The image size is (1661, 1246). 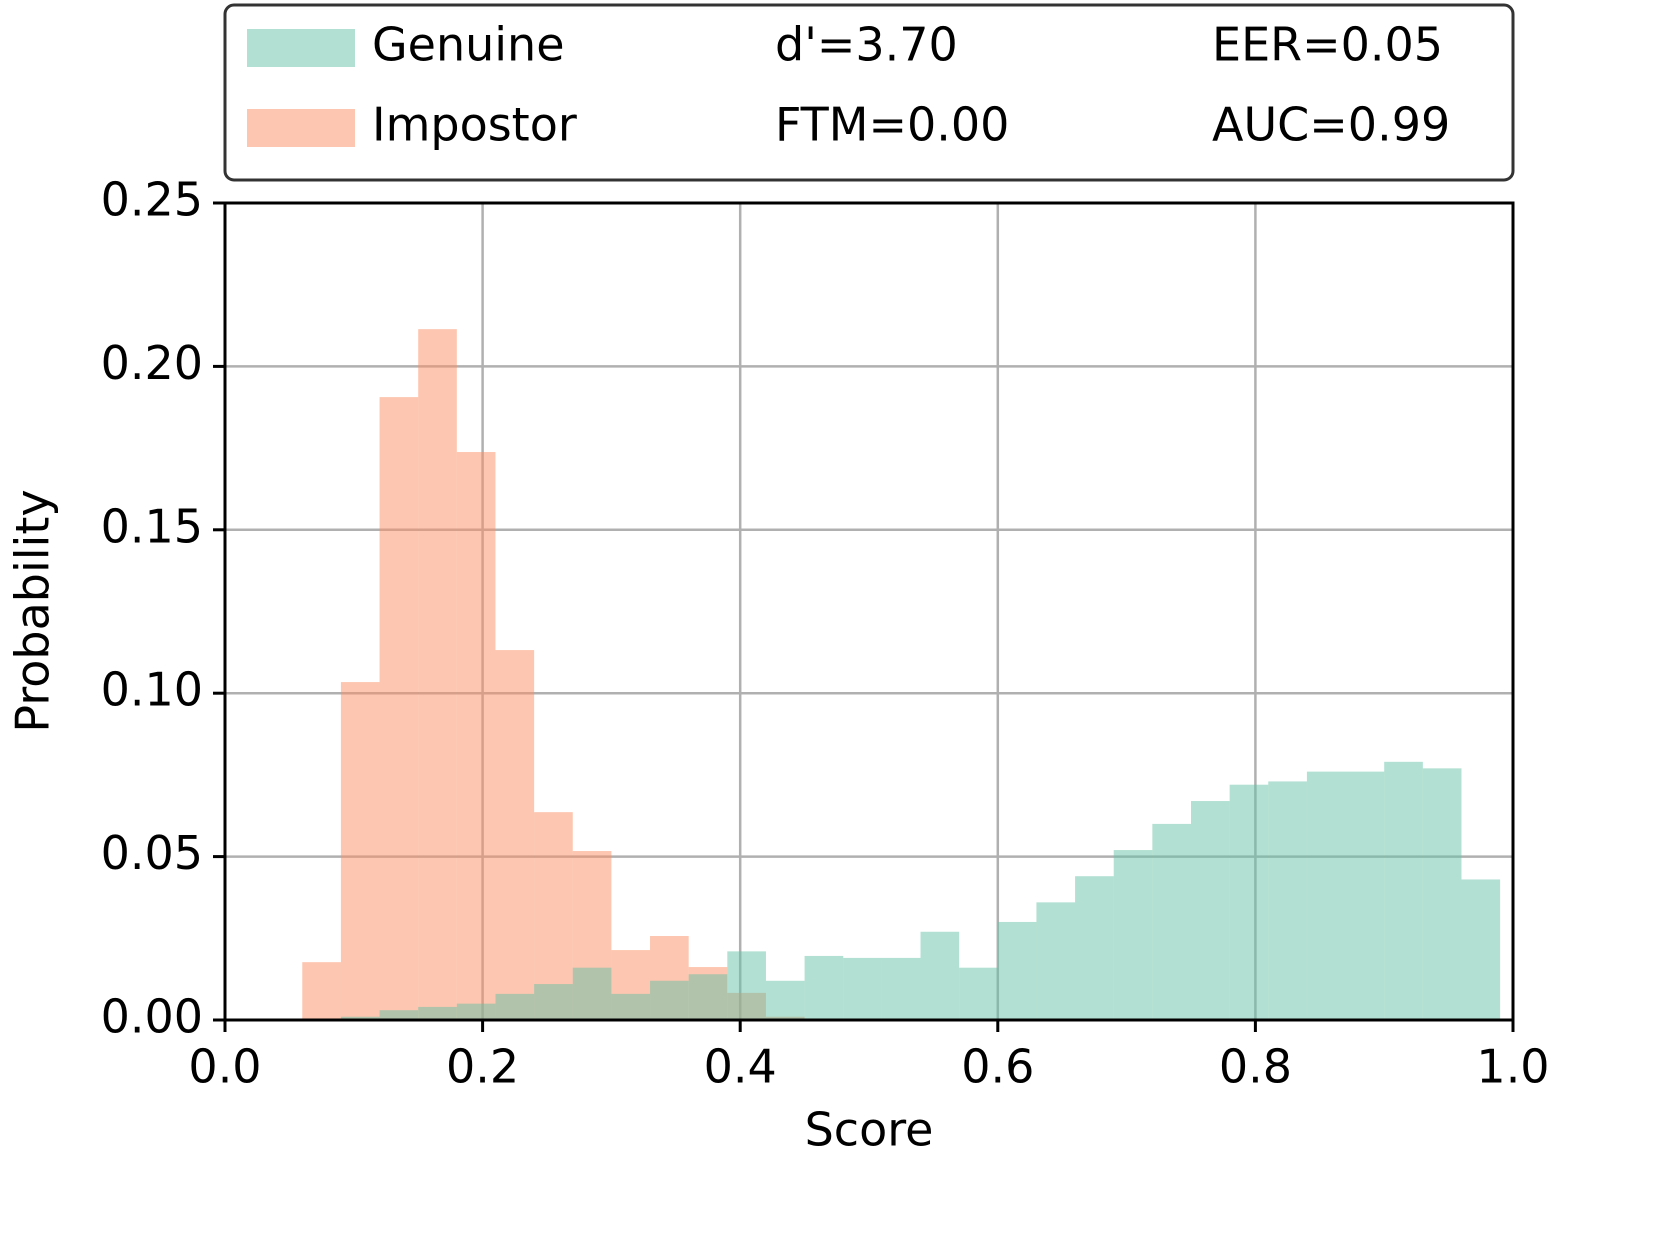 What do you see at coordinates (152, 526) in the screenshot?
I see `y-tick-label: 0.15` at bounding box center [152, 526].